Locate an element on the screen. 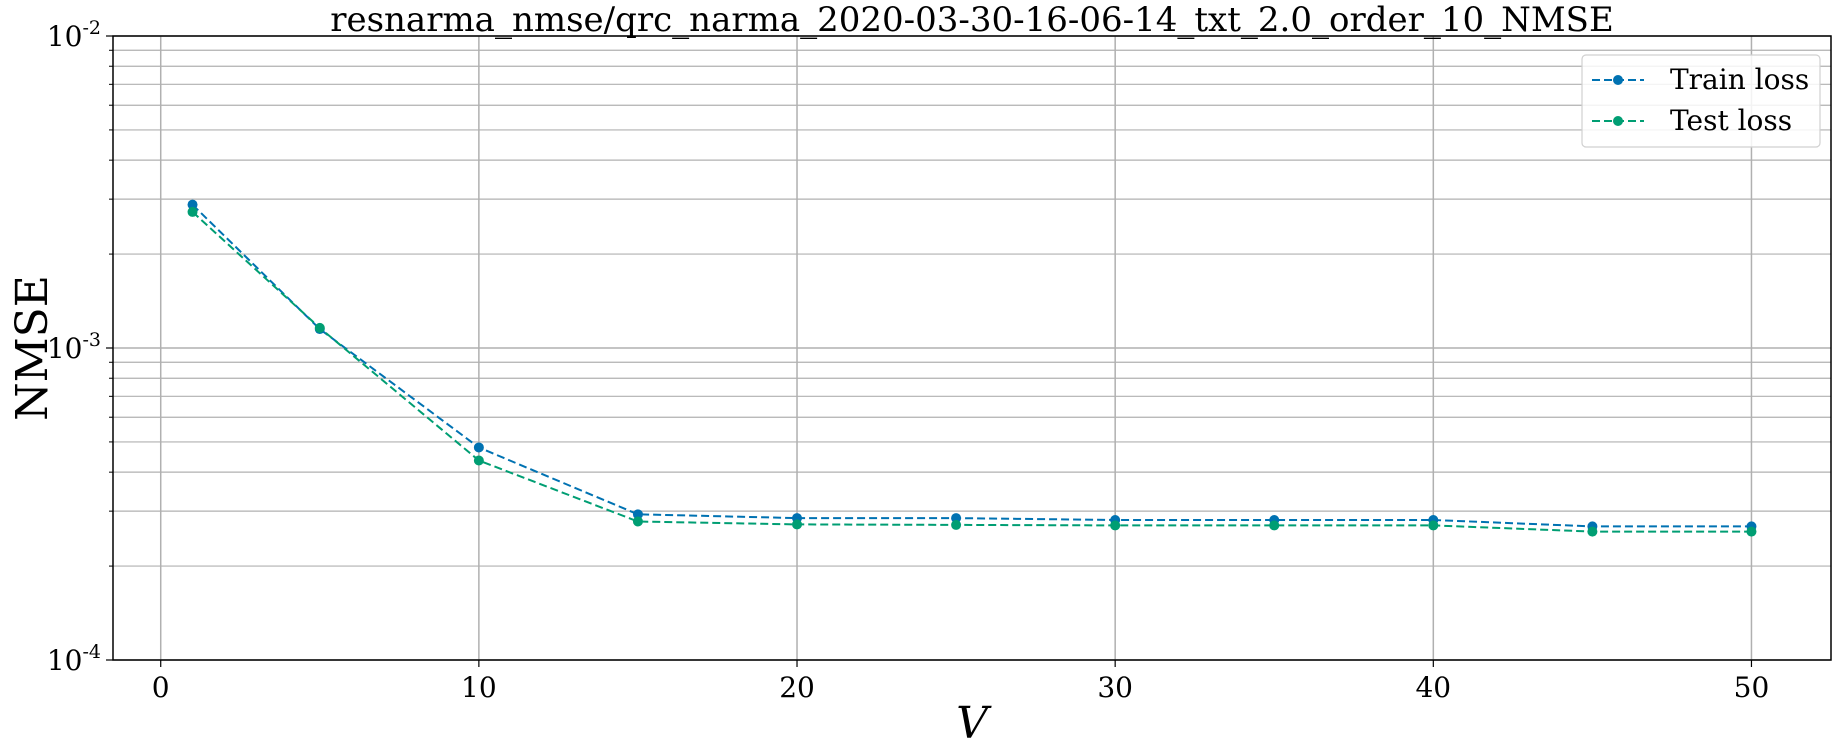 The image size is (1842, 754). legend: Train loss Test loss is located at coordinates (1701, 101).